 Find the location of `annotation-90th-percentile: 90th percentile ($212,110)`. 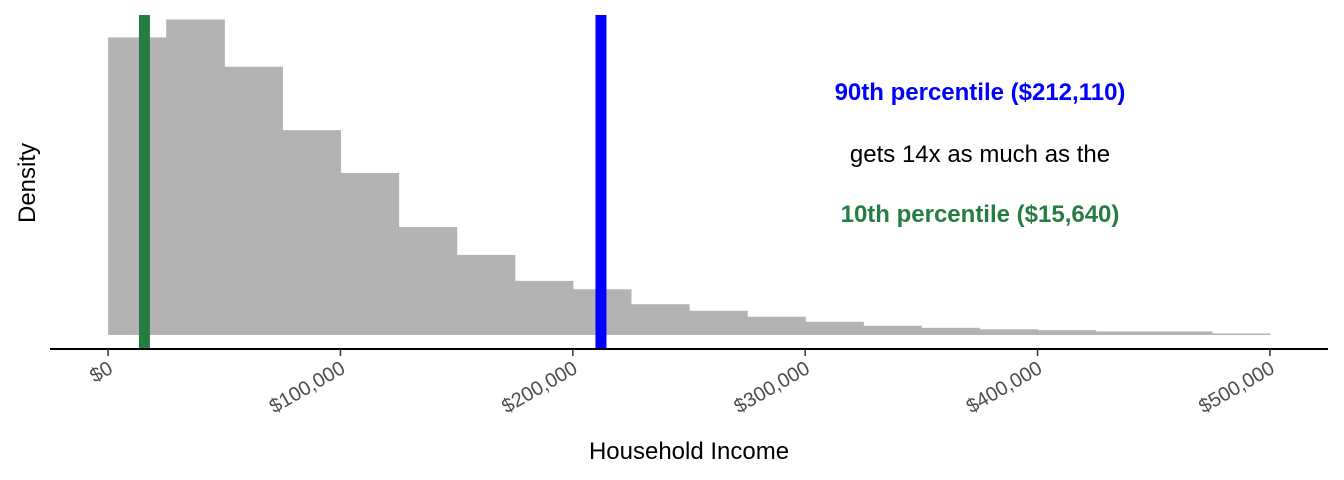

annotation-90th-percentile: 90th percentile ($212,110) is located at coordinates (980, 92).